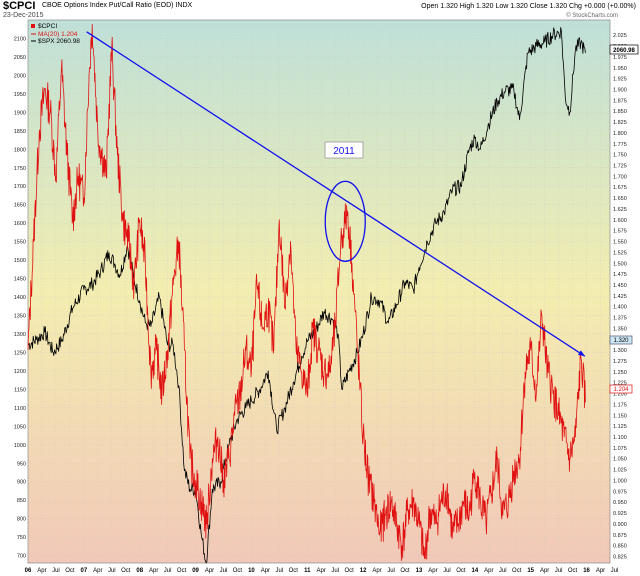 This screenshot has height=576, width=640. Describe the element at coordinates (620, 134) in the screenshot. I see `right-tick-label: 1.800` at that location.